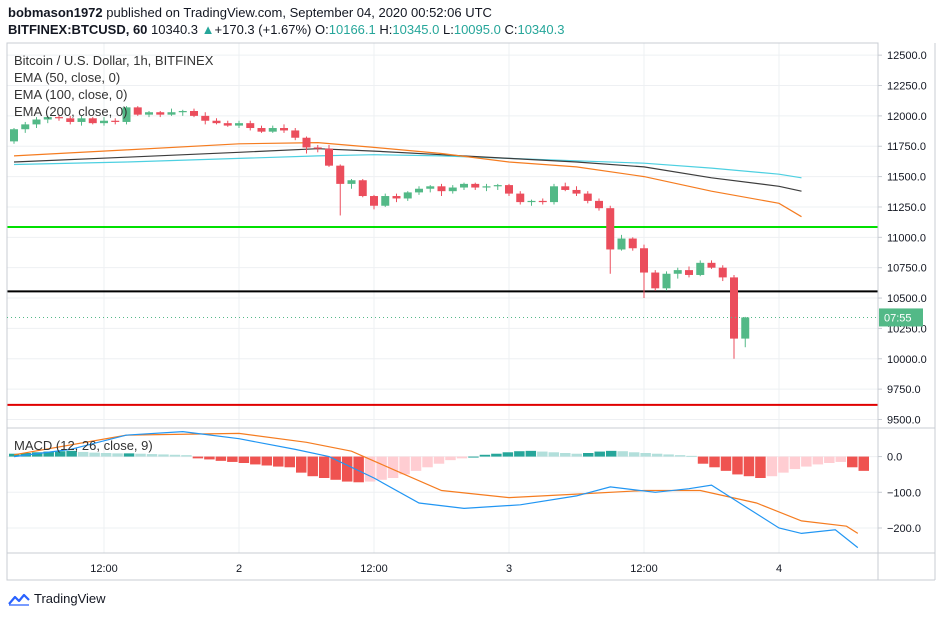  What do you see at coordinates (416, 29) in the screenshot?
I see `high-value: 10345.0` at bounding box center [416, 29].